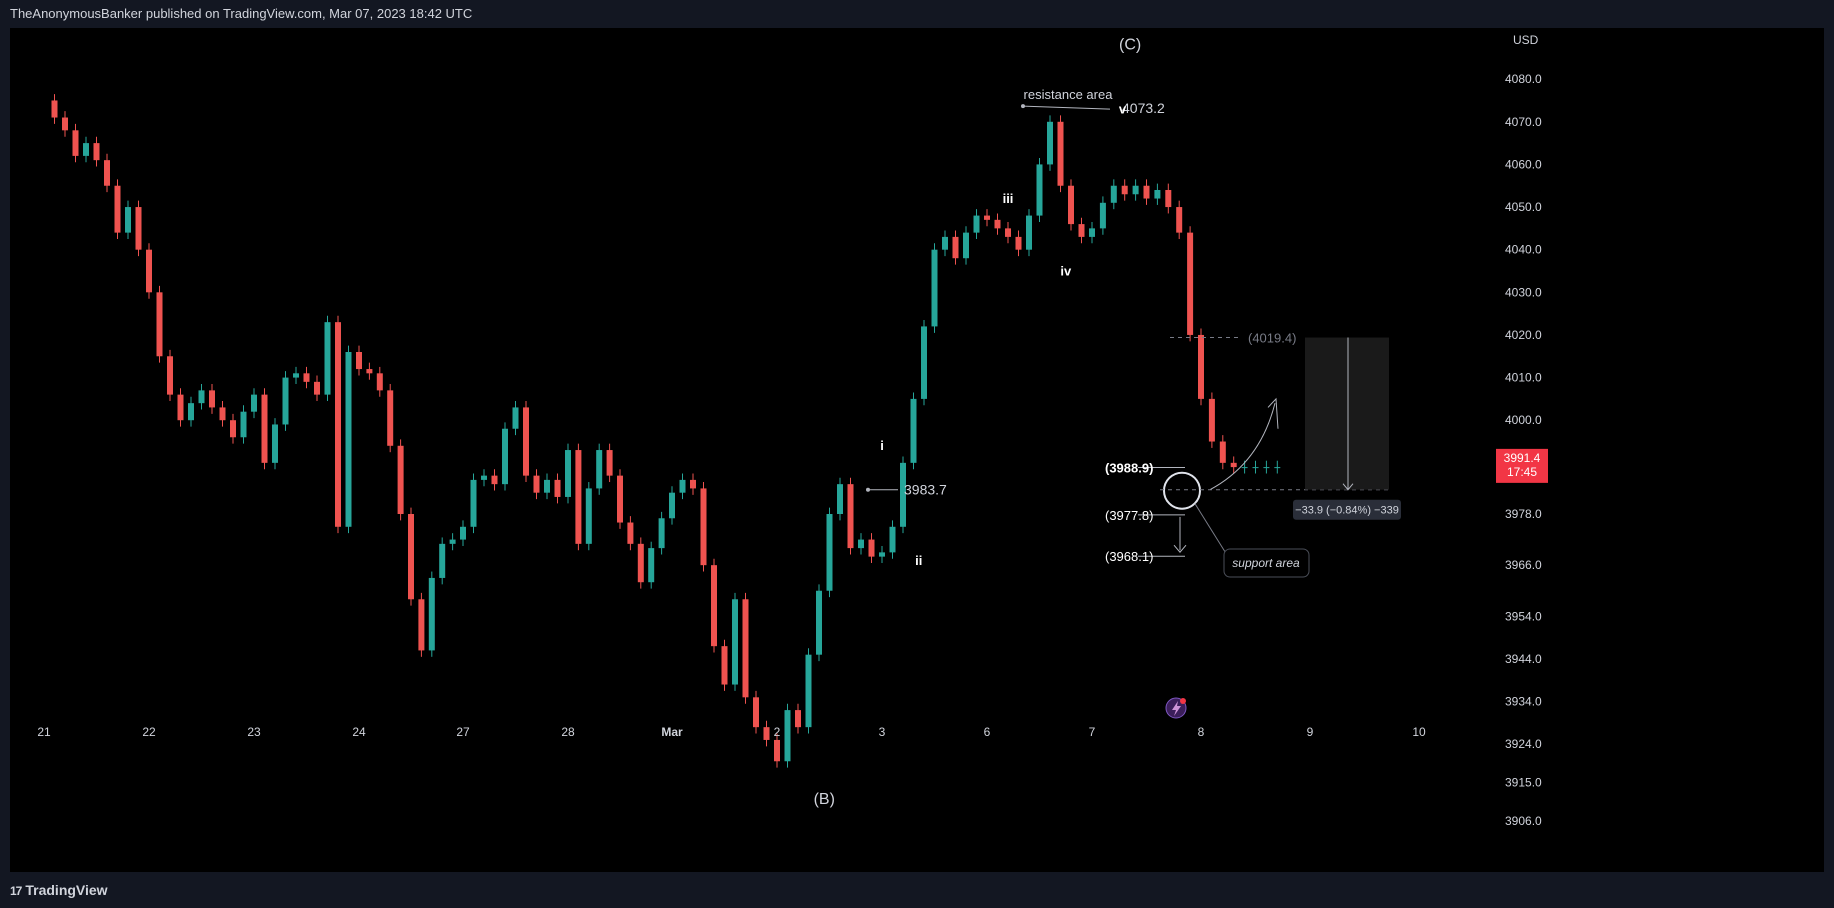  I want to click on resistance-label: resistance area, so click(1069, 94).